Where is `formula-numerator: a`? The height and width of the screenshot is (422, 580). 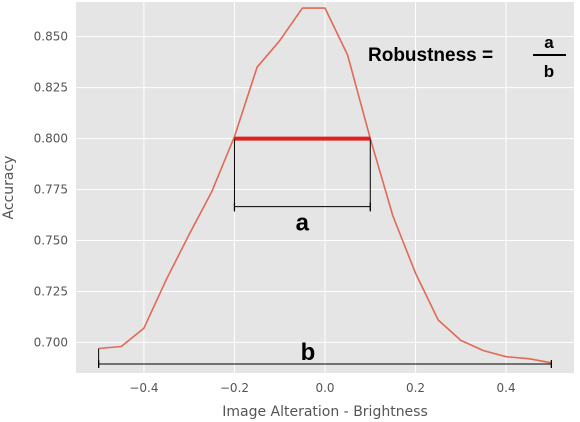 formula-numerator: a is located at coordinates (549, 42).